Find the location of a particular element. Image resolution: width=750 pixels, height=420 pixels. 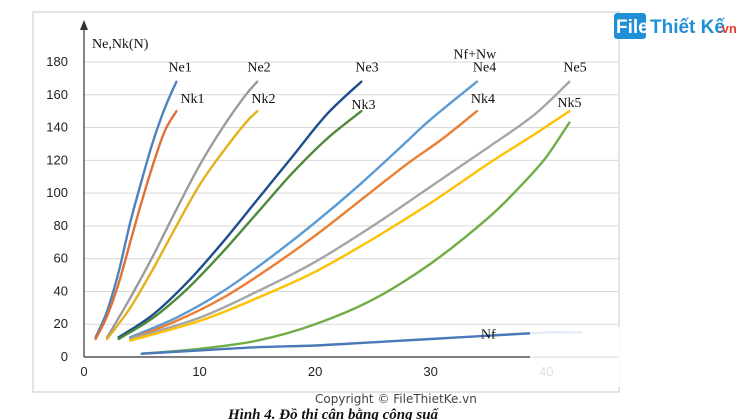

y-tick-label: 60 is located at coordinates (61, 258).